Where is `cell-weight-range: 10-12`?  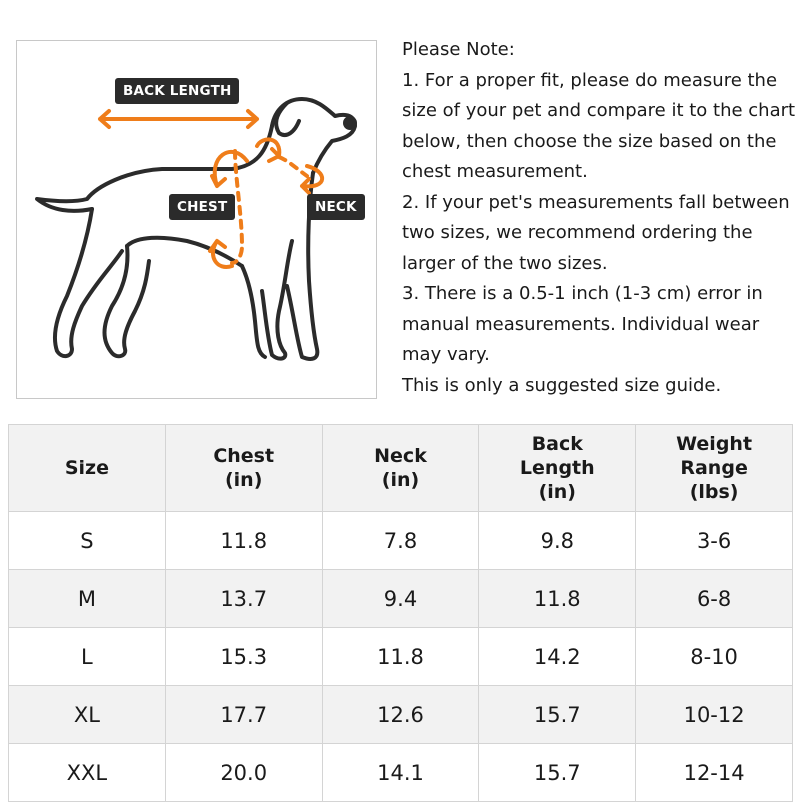 cell-weight-range: 10-12 is located at coordinates (714, 714).